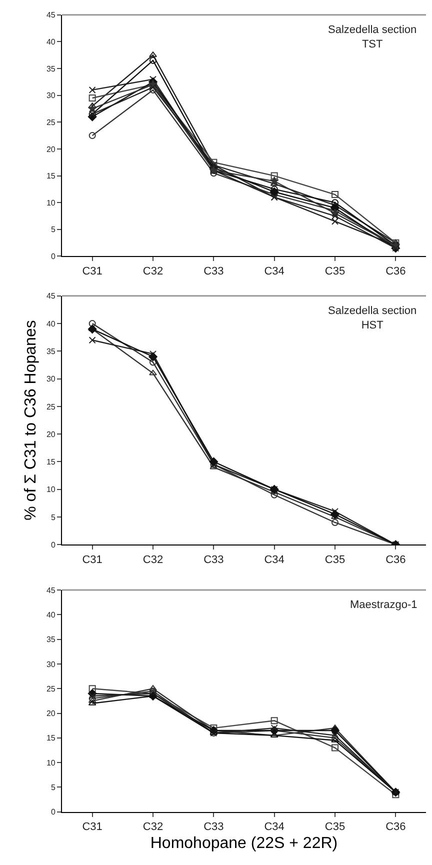 This screenshot has width=432, height=865. Describe the element at coordinates (372, 37) in the screenshot. I see `annotation: Salzedella section TST` at that location.